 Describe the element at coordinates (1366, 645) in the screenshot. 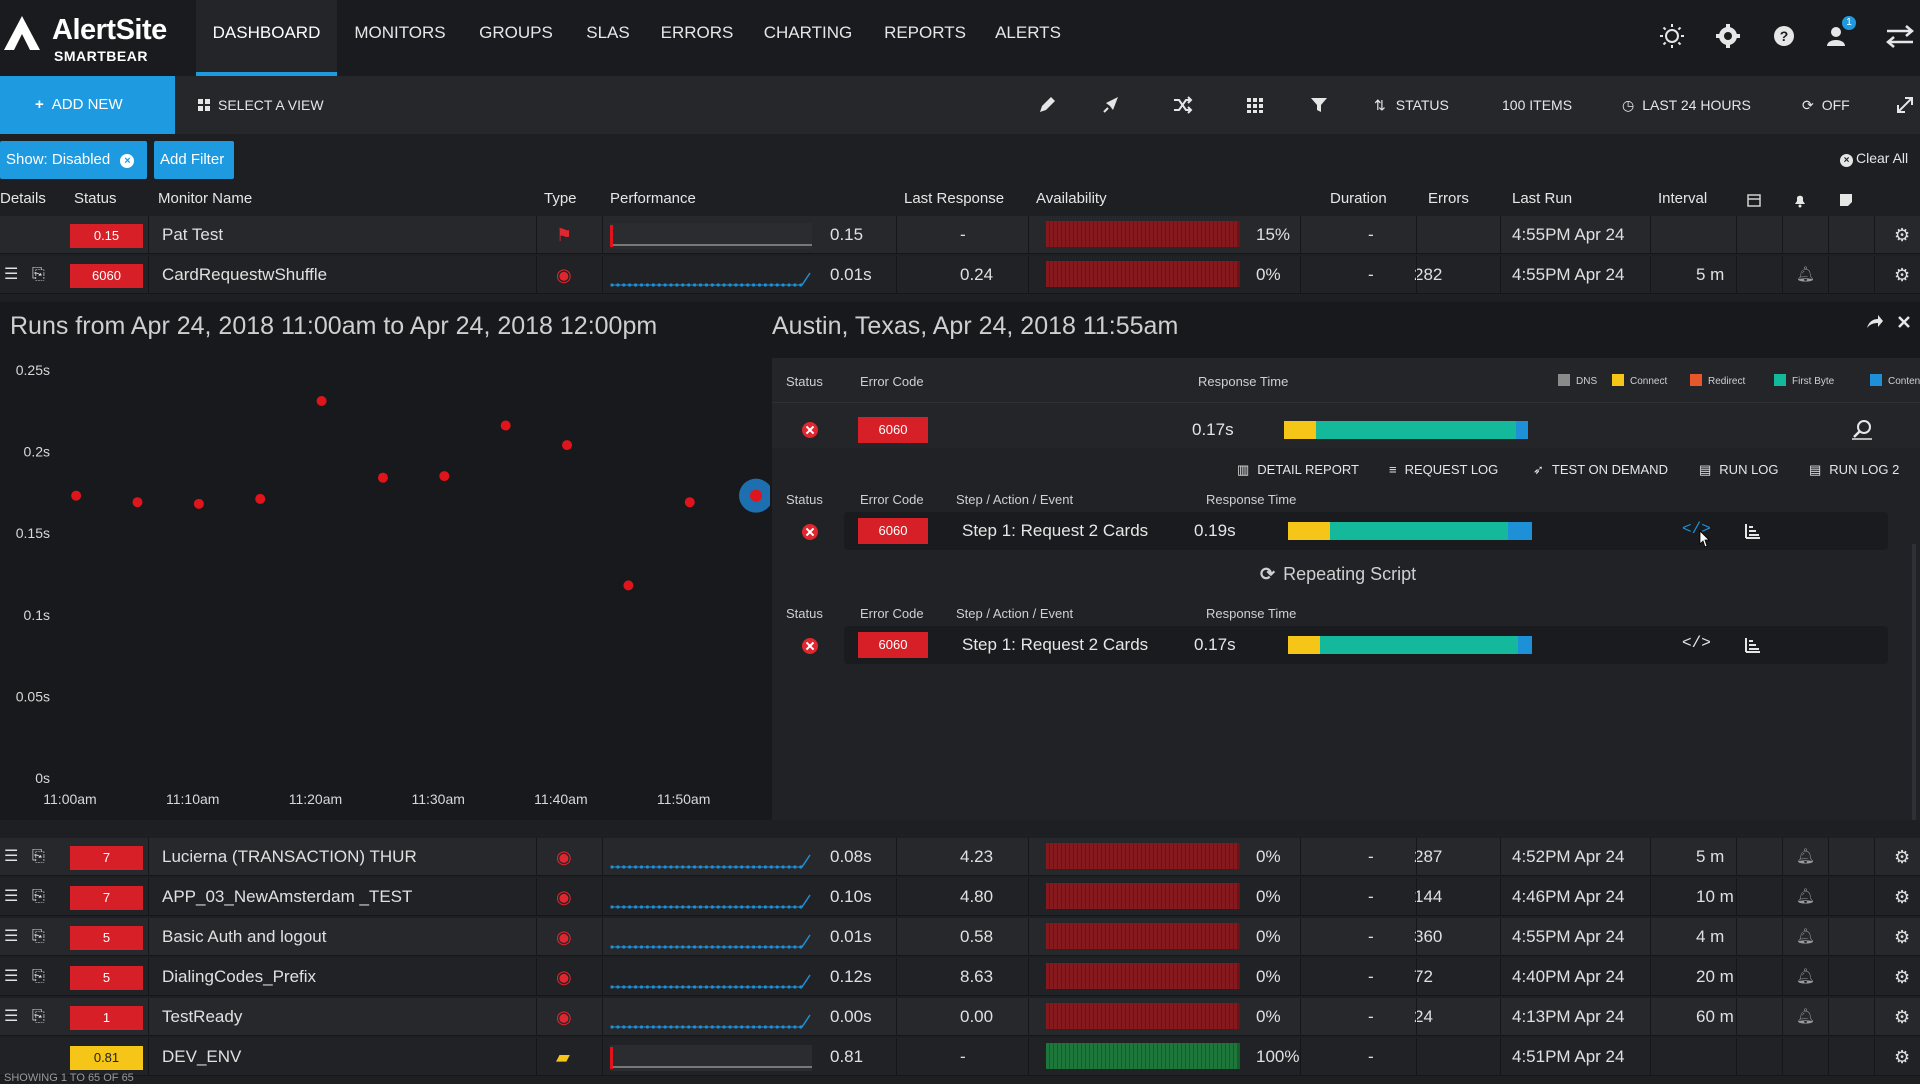

I see `step-row: 6060 Step 1: Request 2 Cards 0.17s </>` at that location.